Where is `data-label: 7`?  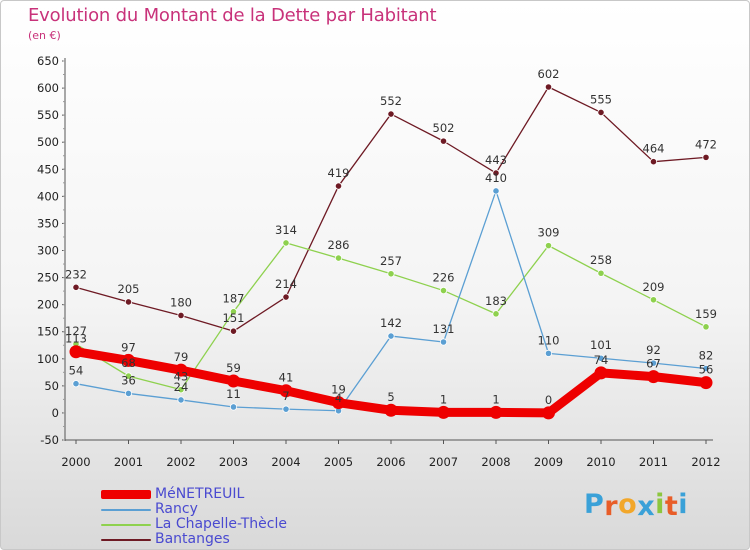
data-label: 7 is located at coordinates (285, 396).